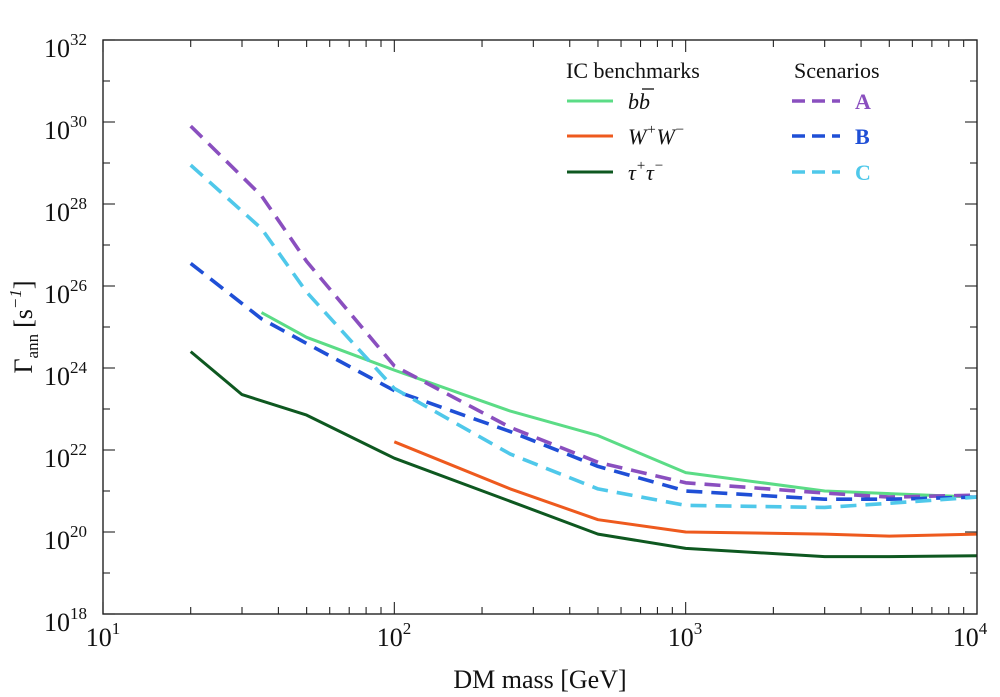 The width and height of the screenshot is (1000, 697). What do you see at coordinates (639, 101) in the screenshot?
I see `legend-label-bbbar: bb` at bounding box center [639, 101].